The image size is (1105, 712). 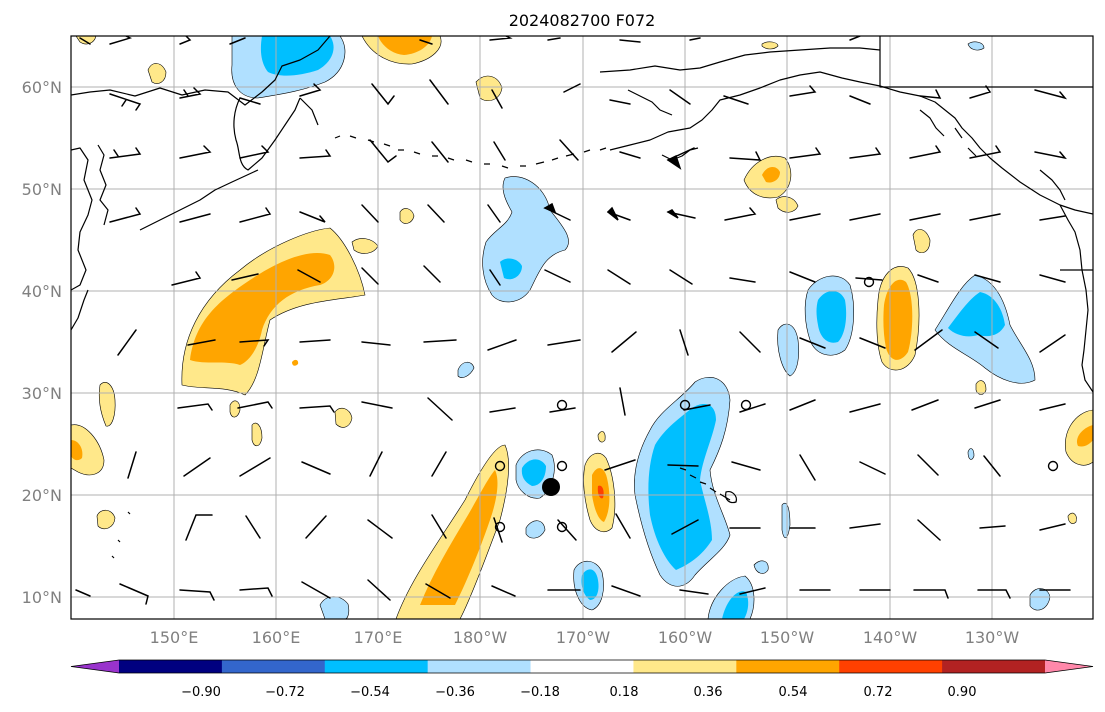 I want to click on colorbar-segments, so click(x=582, y=666).